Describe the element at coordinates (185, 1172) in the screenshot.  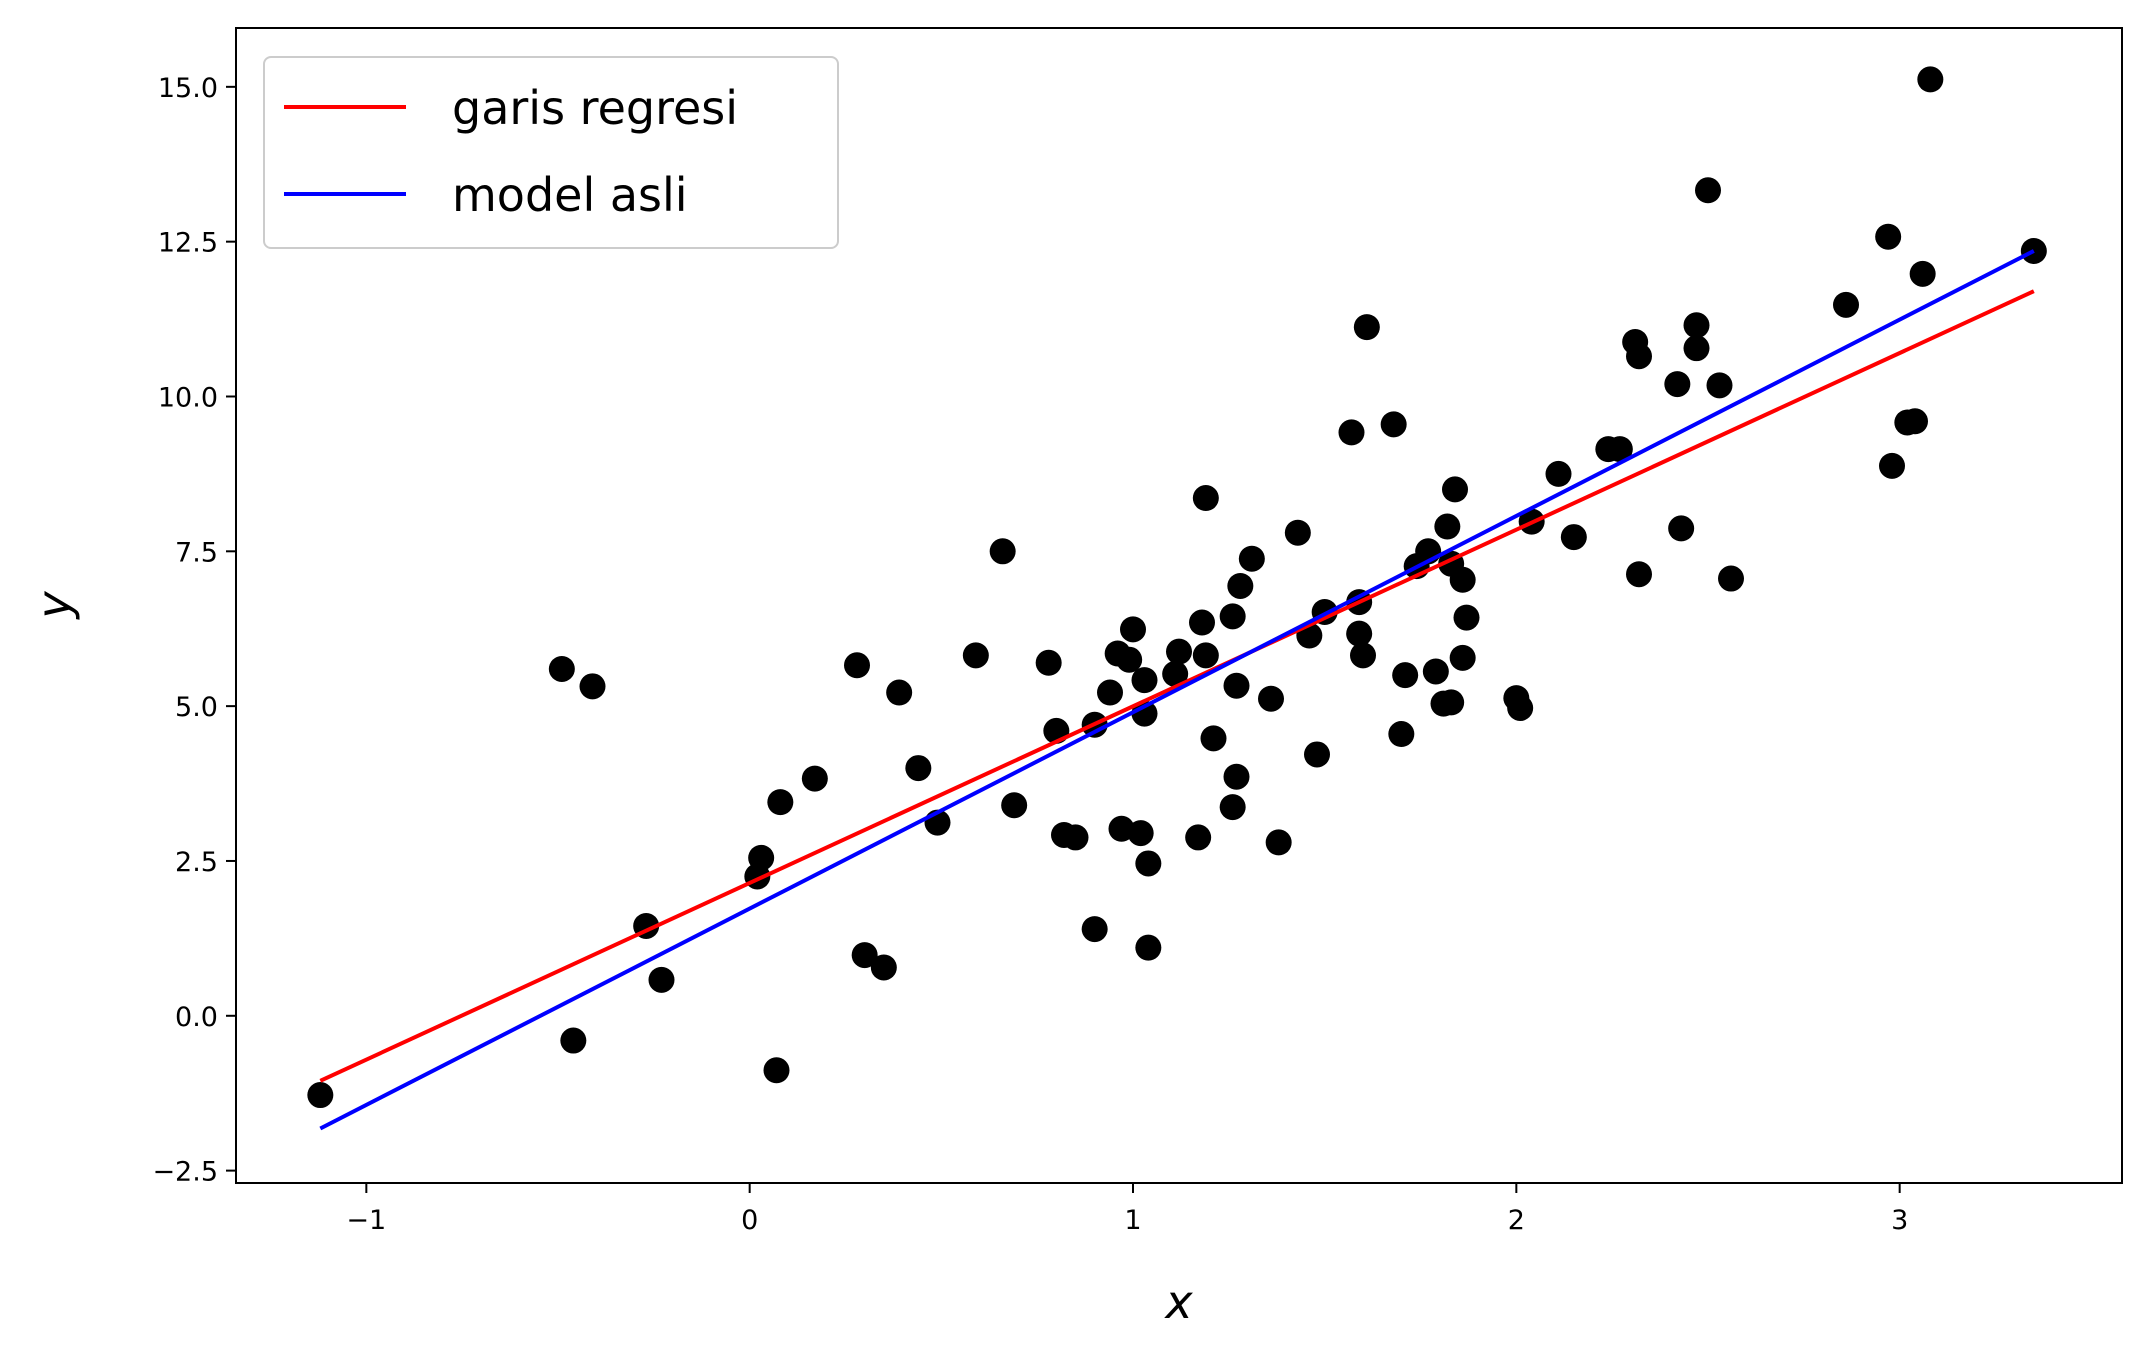
I see `y-tick-label: −2.5` at that location.